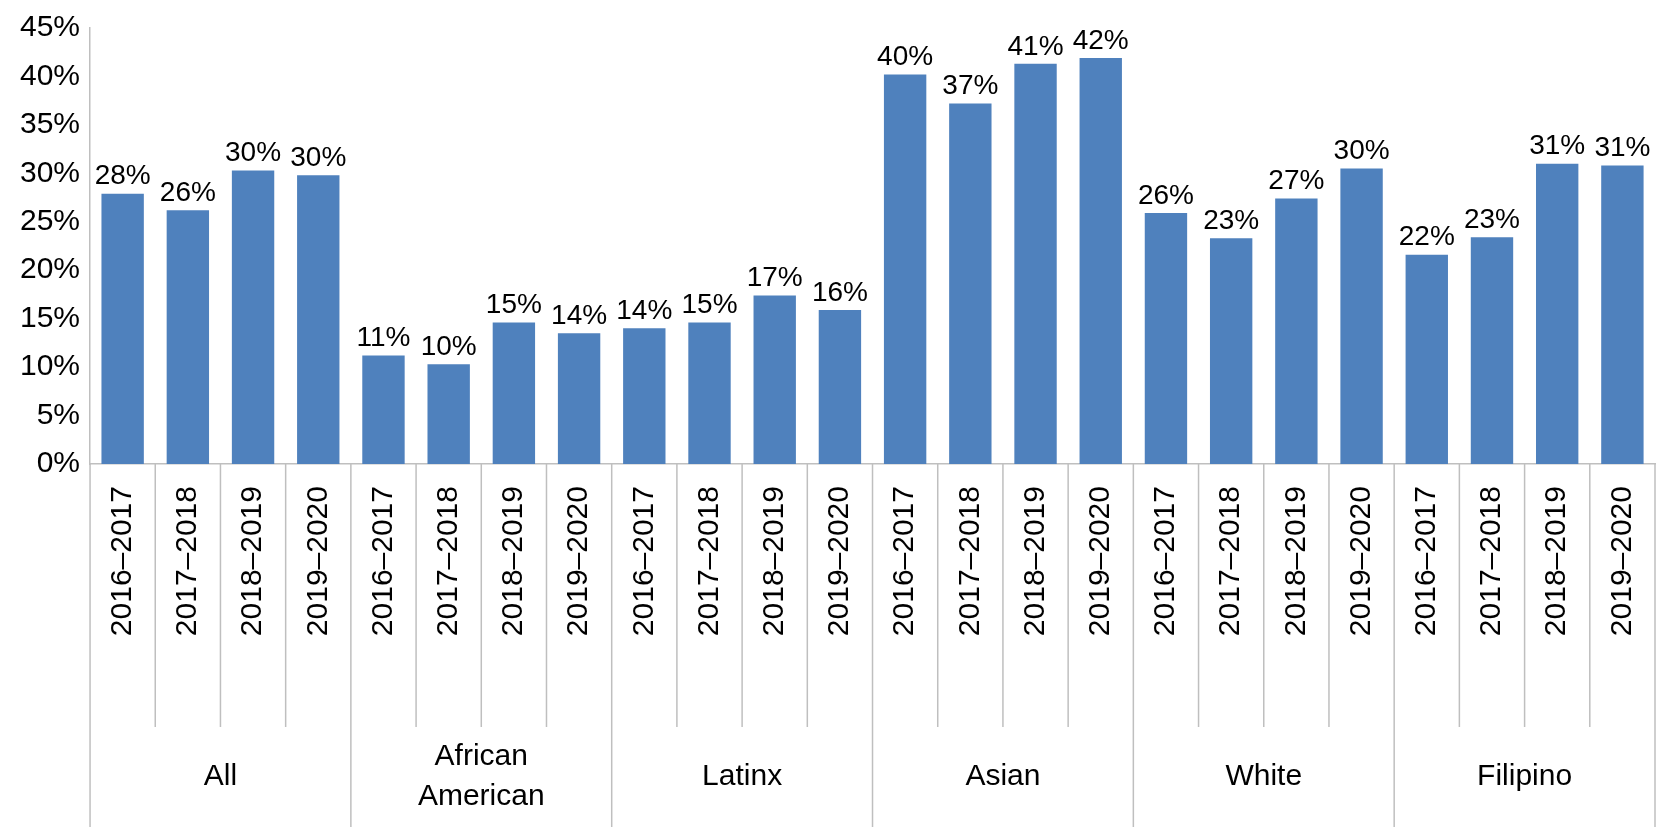 The height and width of the screenshot is (827, 1675). Describe the element at coordinates (50, 26) in the screenshot. I see `y-tick-label: 45%` at that location.